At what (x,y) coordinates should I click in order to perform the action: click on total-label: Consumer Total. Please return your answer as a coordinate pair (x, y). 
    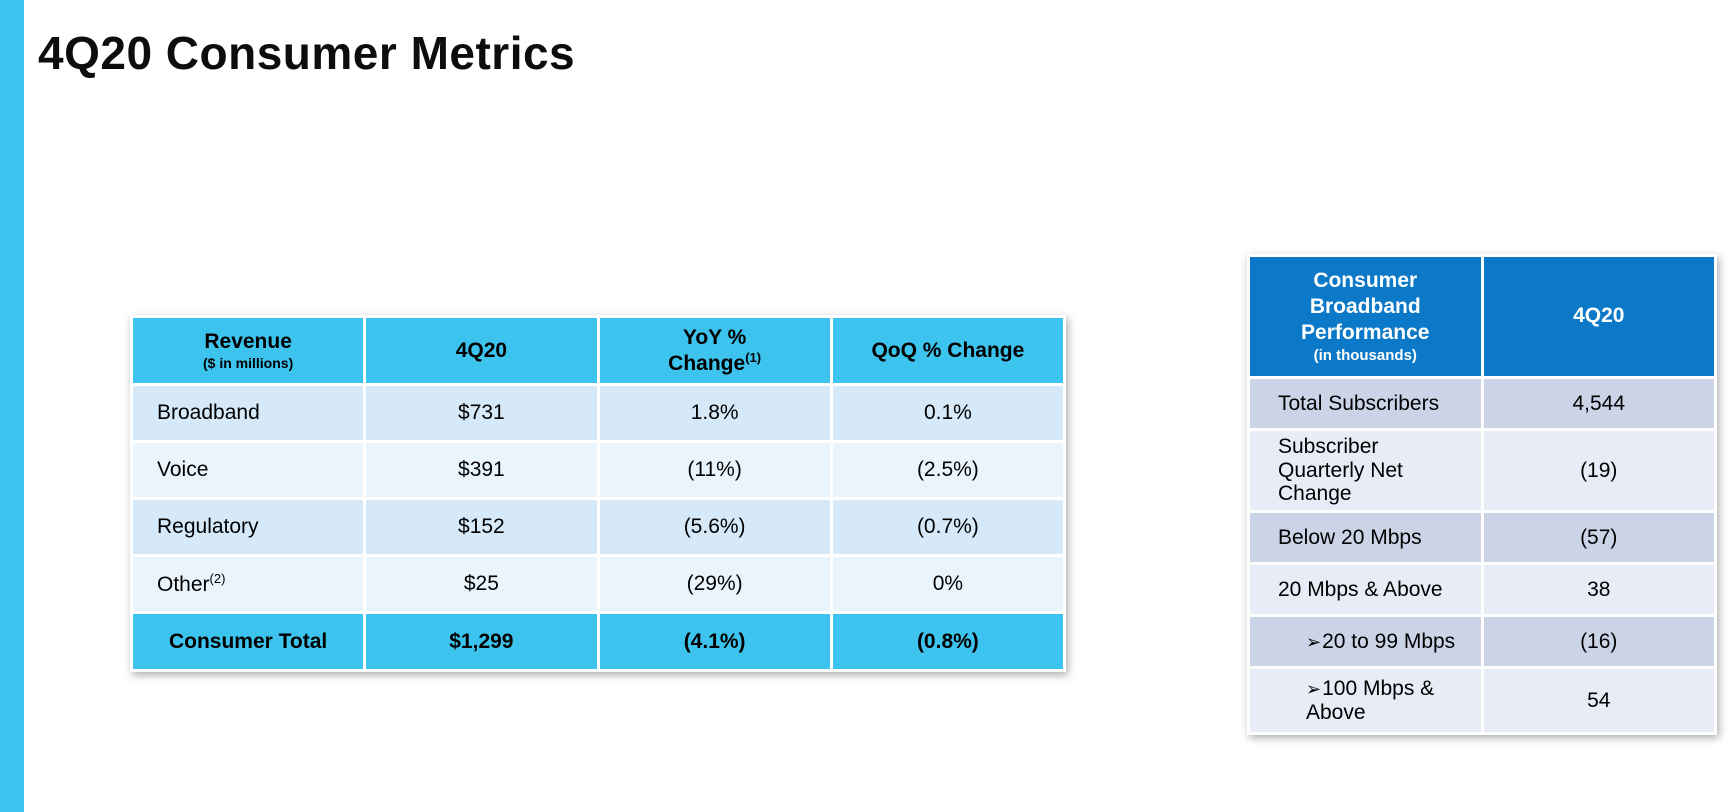
    Looking at the image, I should click on (248, 641).